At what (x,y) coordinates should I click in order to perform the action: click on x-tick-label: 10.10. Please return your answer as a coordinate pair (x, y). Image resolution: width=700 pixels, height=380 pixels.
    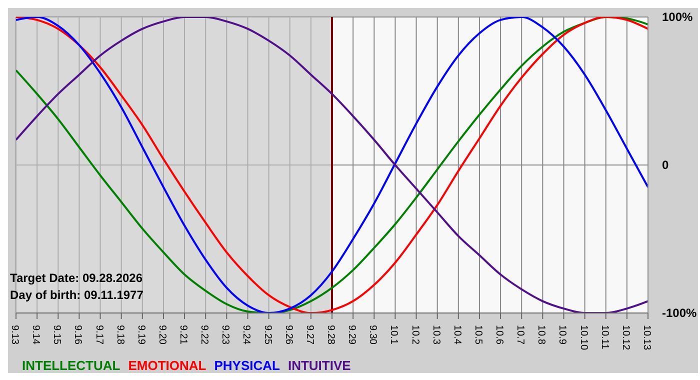
    Looking at the image, I should click on (583, 337).